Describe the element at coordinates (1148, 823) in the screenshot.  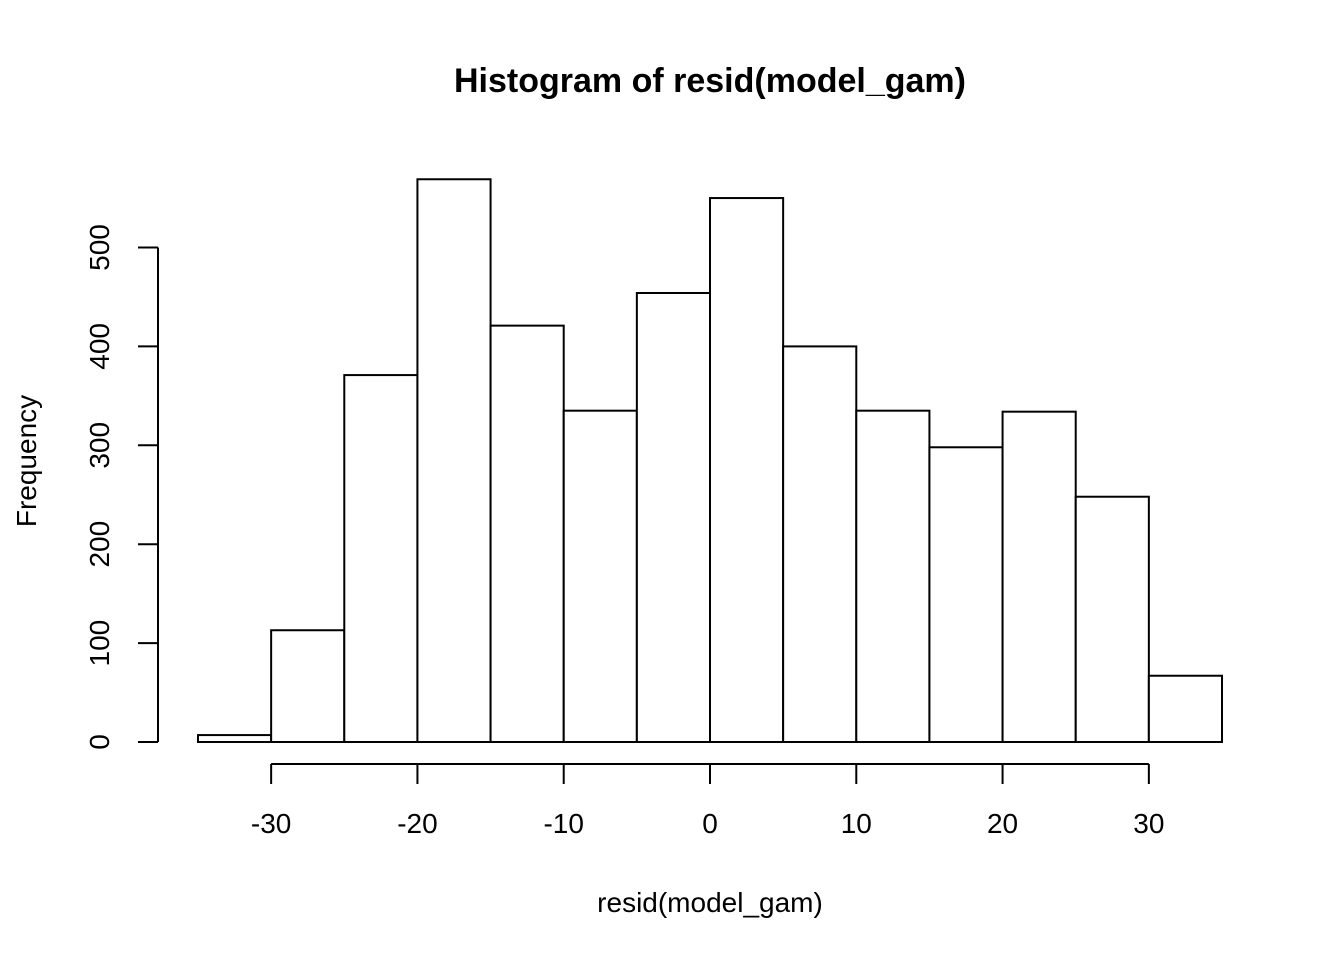
I see `x-tick-label: 30` at that location.